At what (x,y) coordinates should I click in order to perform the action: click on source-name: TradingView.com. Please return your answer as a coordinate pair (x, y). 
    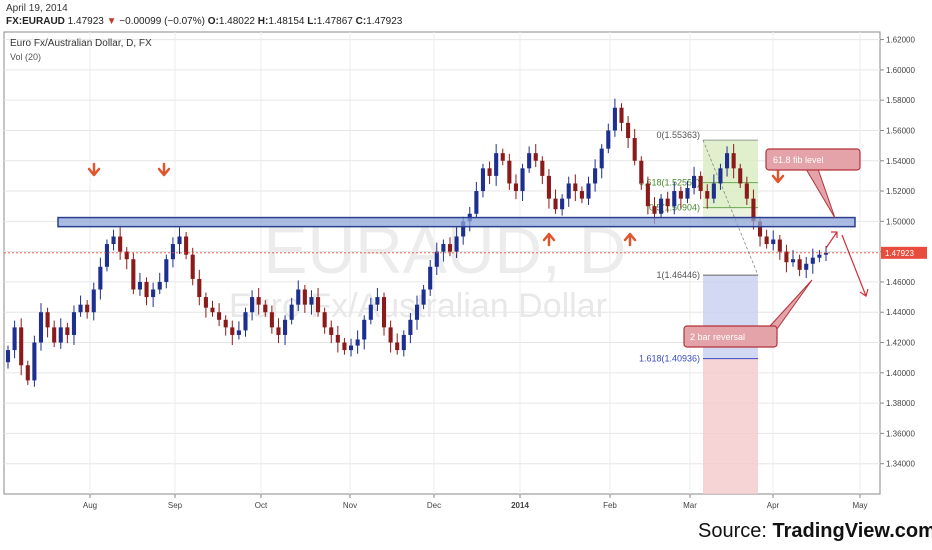
    Looking at the image, I should click on (852, 531).